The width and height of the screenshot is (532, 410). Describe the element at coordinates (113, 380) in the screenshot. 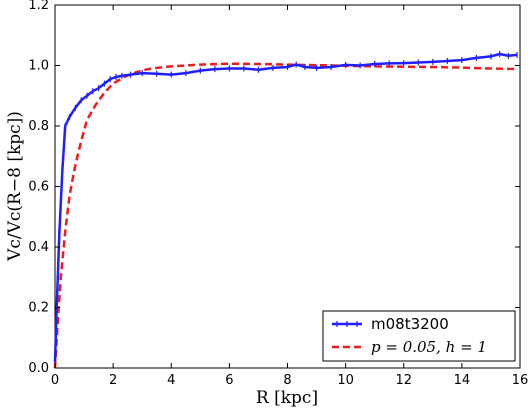

I see `x-tick-label: 2` at that location.